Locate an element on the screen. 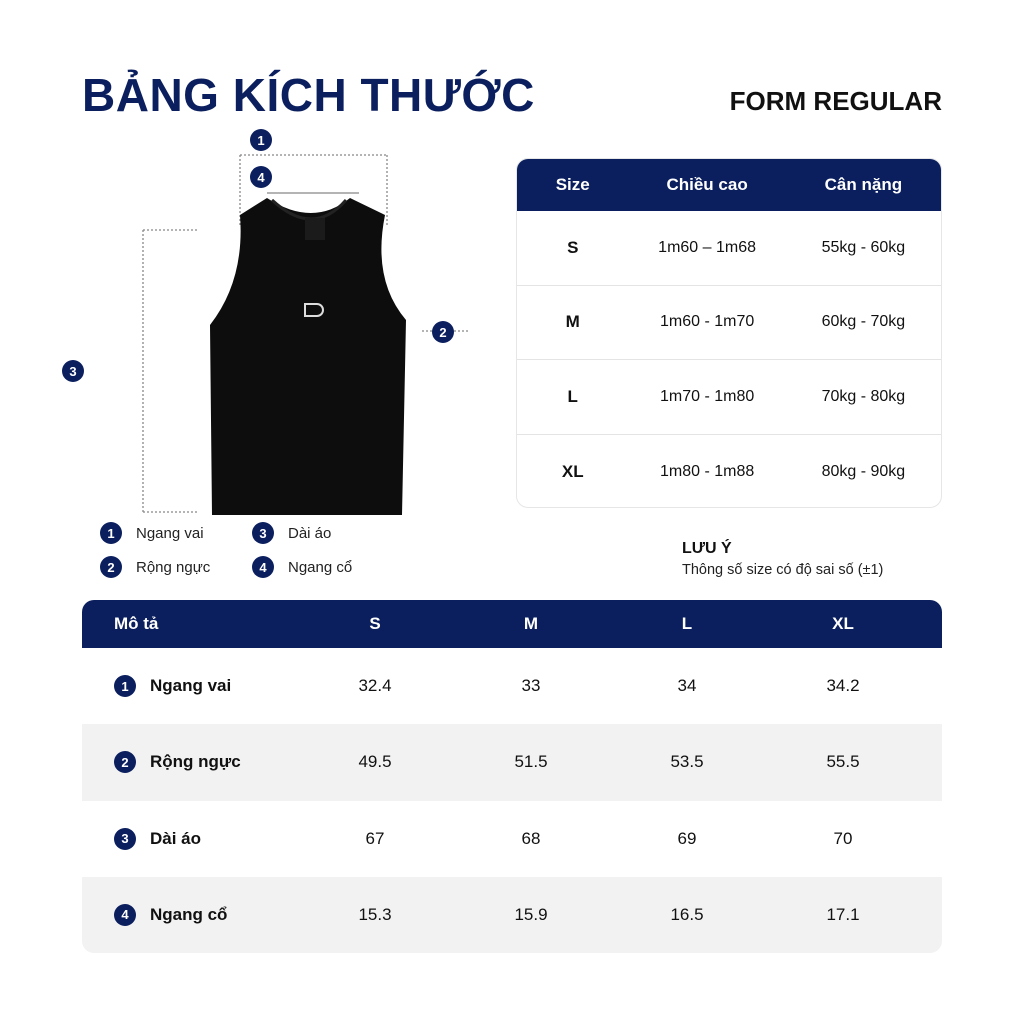 The width and height of the screenshot is (1024, 1024). page-title: BẢNG KÍCH THƯỚC is located at coordinates (308, 95).